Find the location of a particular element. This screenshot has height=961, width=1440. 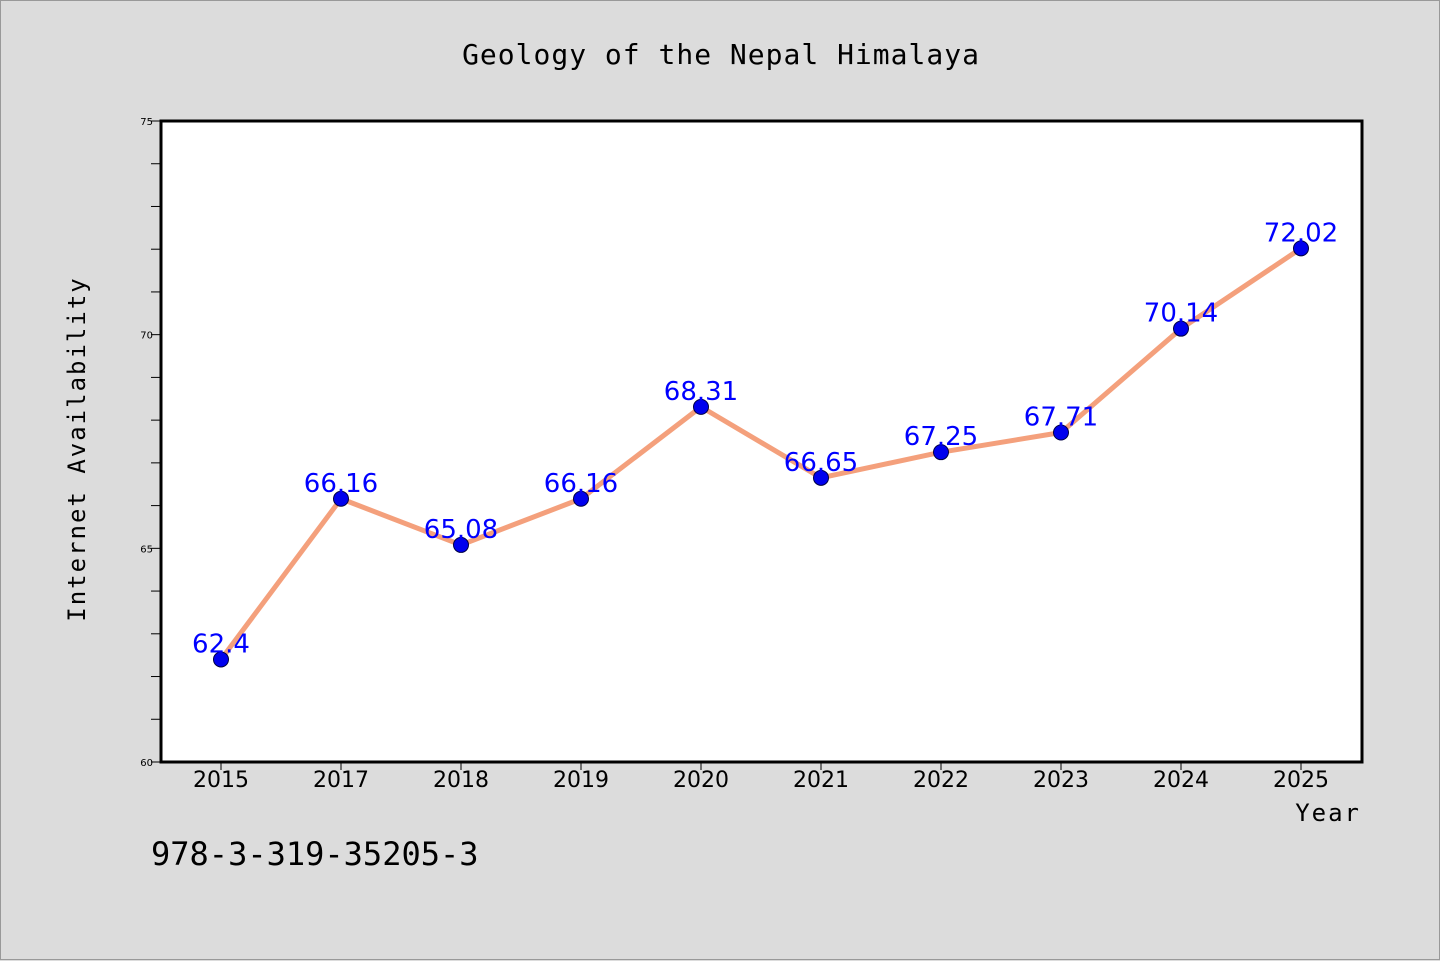

x-tick-label: 2015 is located at coordinates (221, 780).